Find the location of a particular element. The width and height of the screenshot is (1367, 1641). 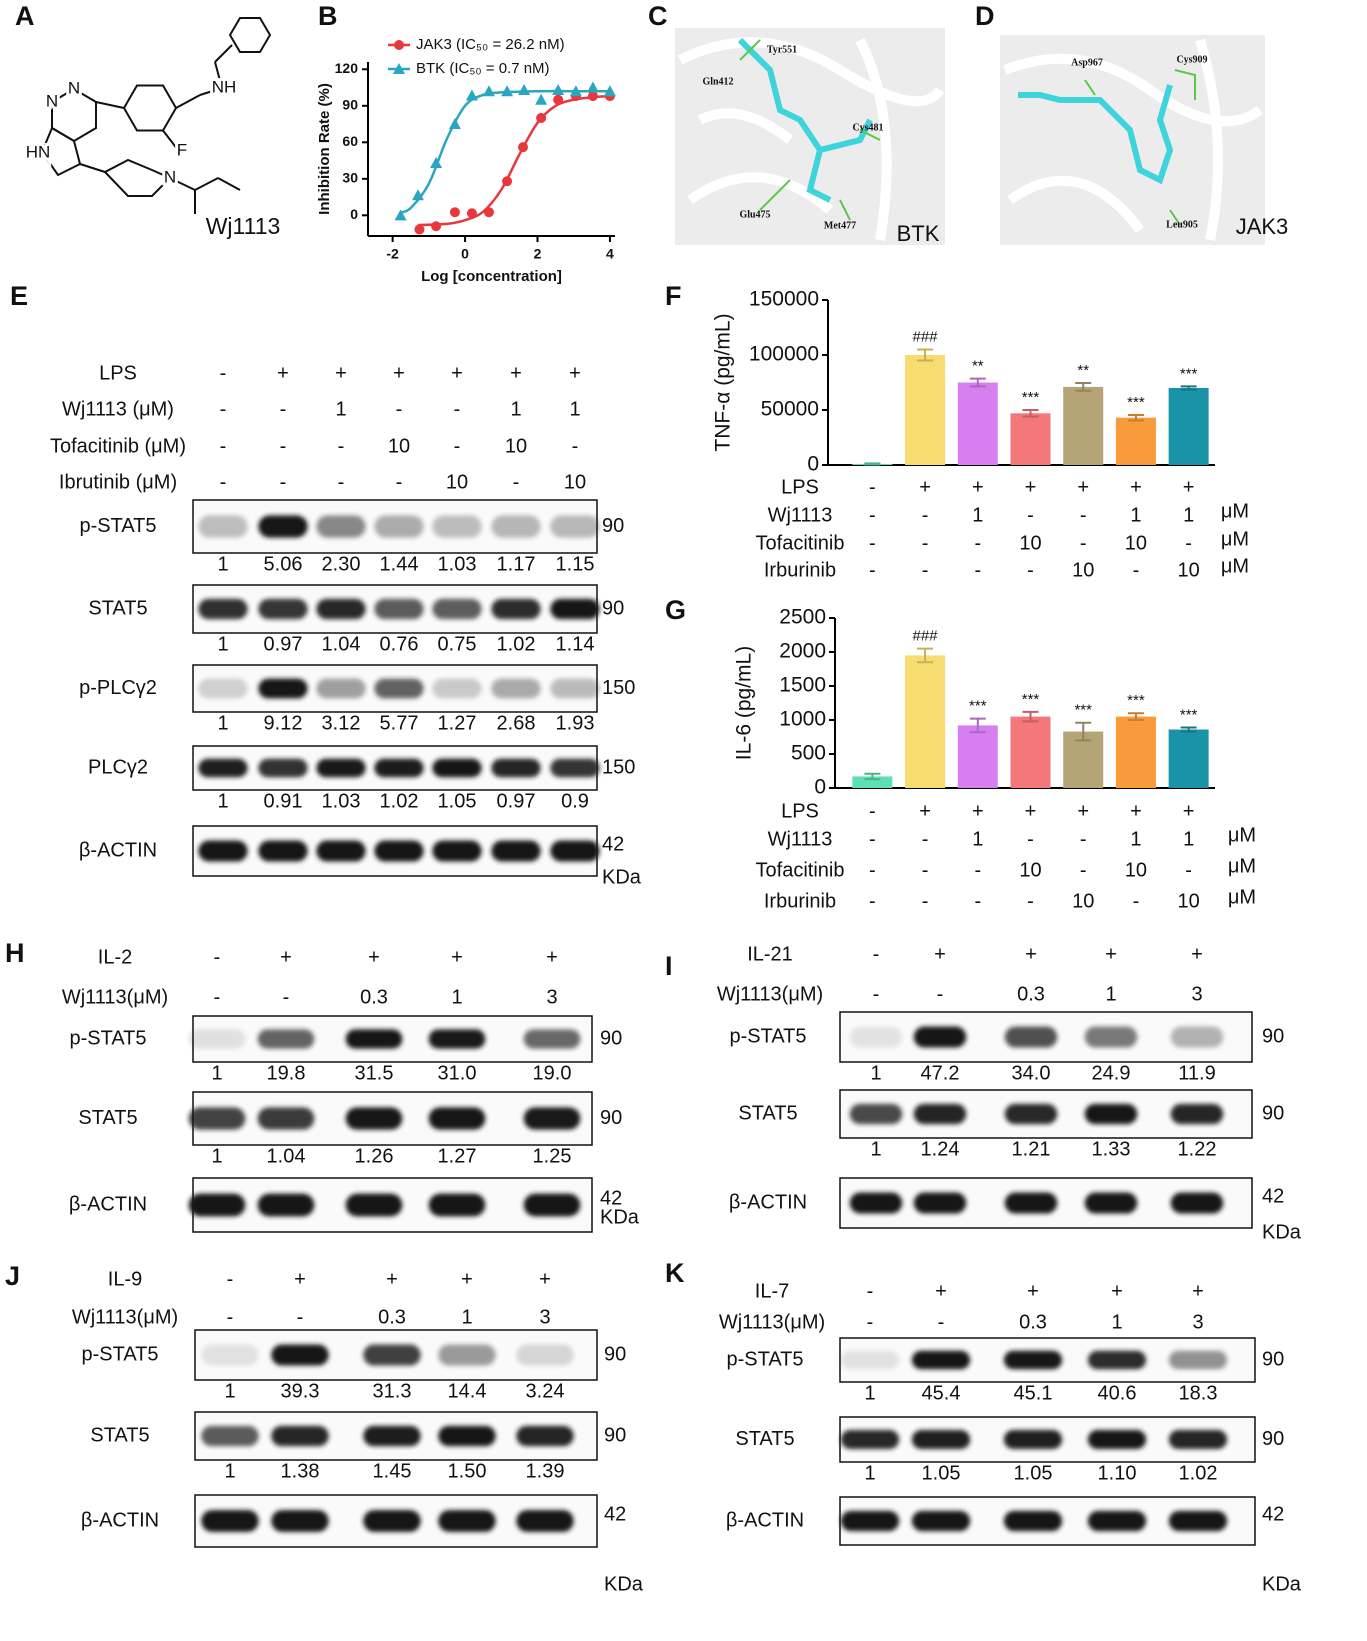

quant-value: 0.9 is located at coordinates (575, 801).